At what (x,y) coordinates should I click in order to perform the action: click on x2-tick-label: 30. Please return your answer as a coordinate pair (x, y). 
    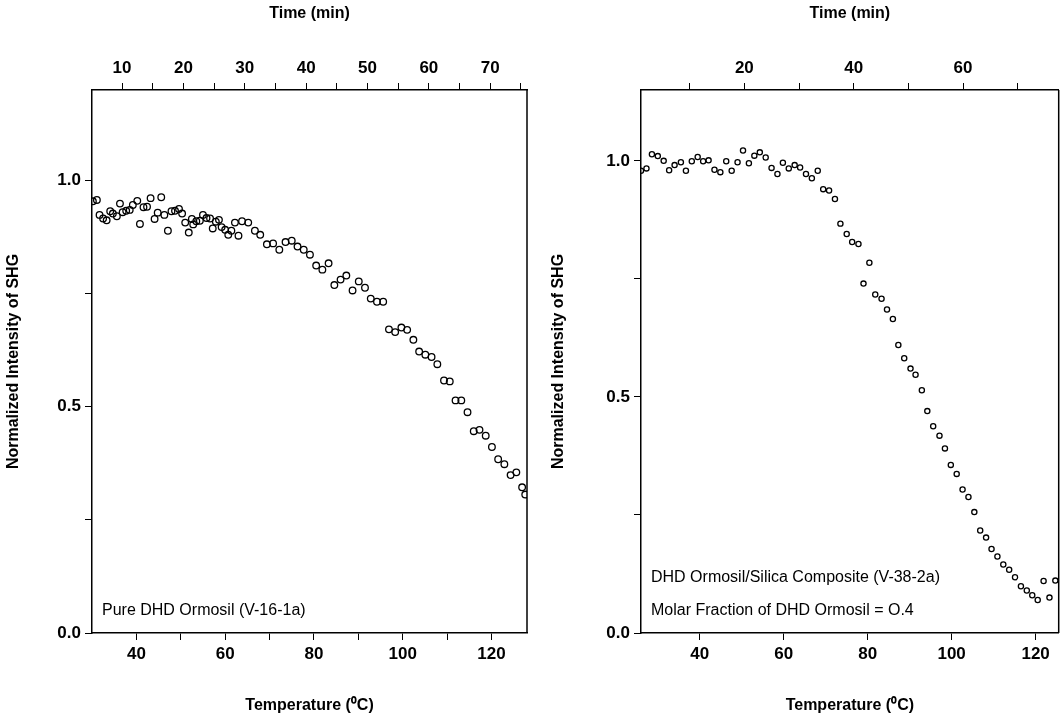
    Looking at the image, I should click on (245, 68).